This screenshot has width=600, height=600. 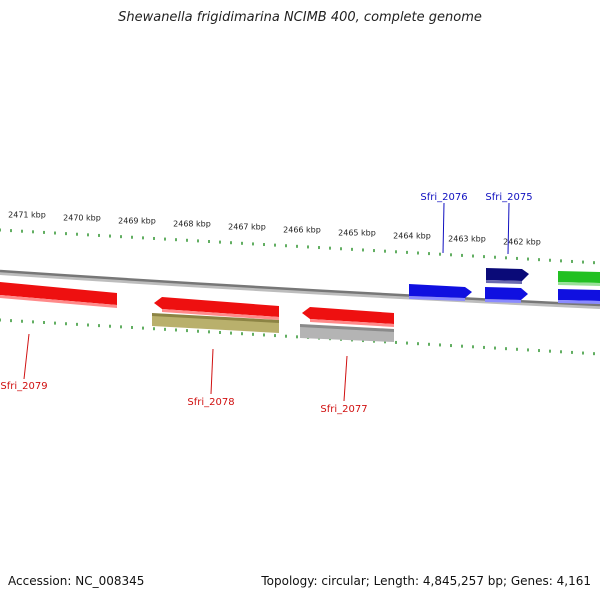 I want to click on gene-green-forward-highlight, so click(x=579, y=284).